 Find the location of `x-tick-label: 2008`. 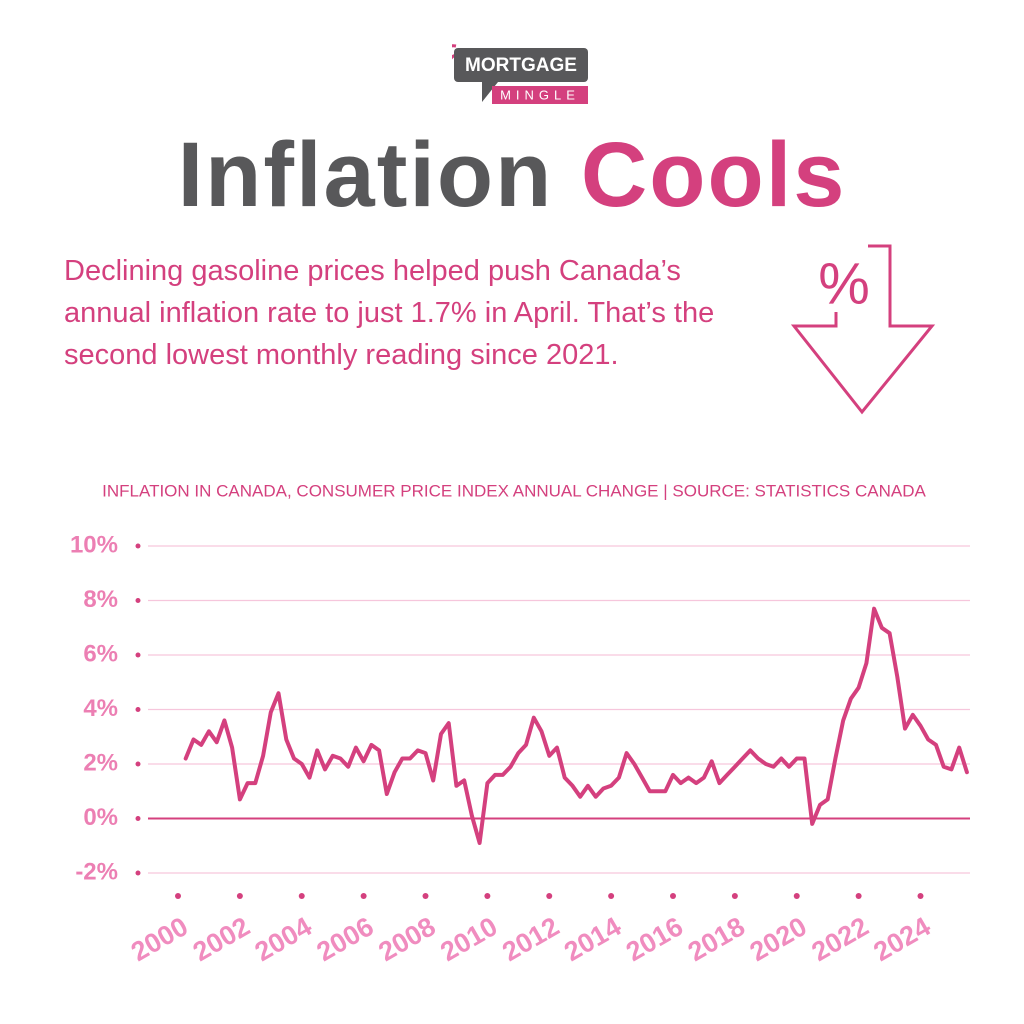

x-tick-label: 2008 is located at coordinates (406, 939).